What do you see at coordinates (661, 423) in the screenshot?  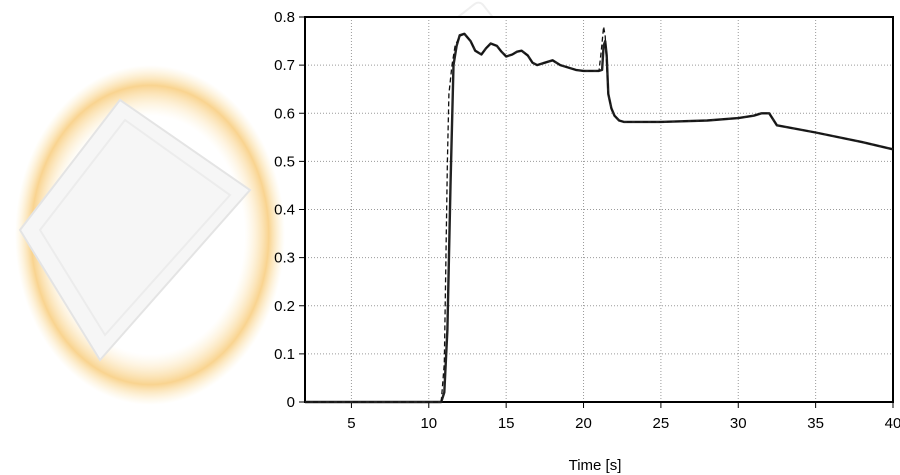 I see `x-tick-label: 25` at bounding box center [661, 423].